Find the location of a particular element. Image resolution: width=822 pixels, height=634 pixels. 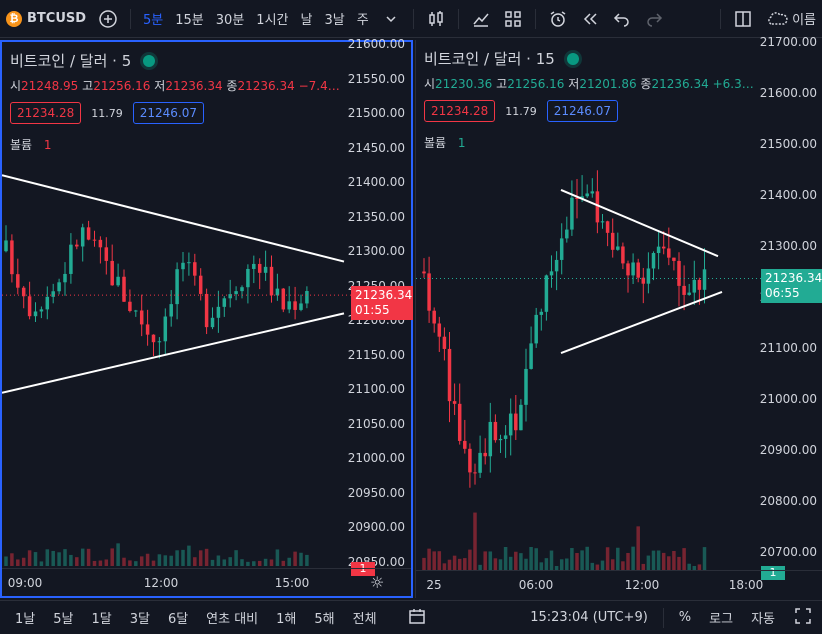

percent-scale-toggle: % is located at coordinates (685, 617).